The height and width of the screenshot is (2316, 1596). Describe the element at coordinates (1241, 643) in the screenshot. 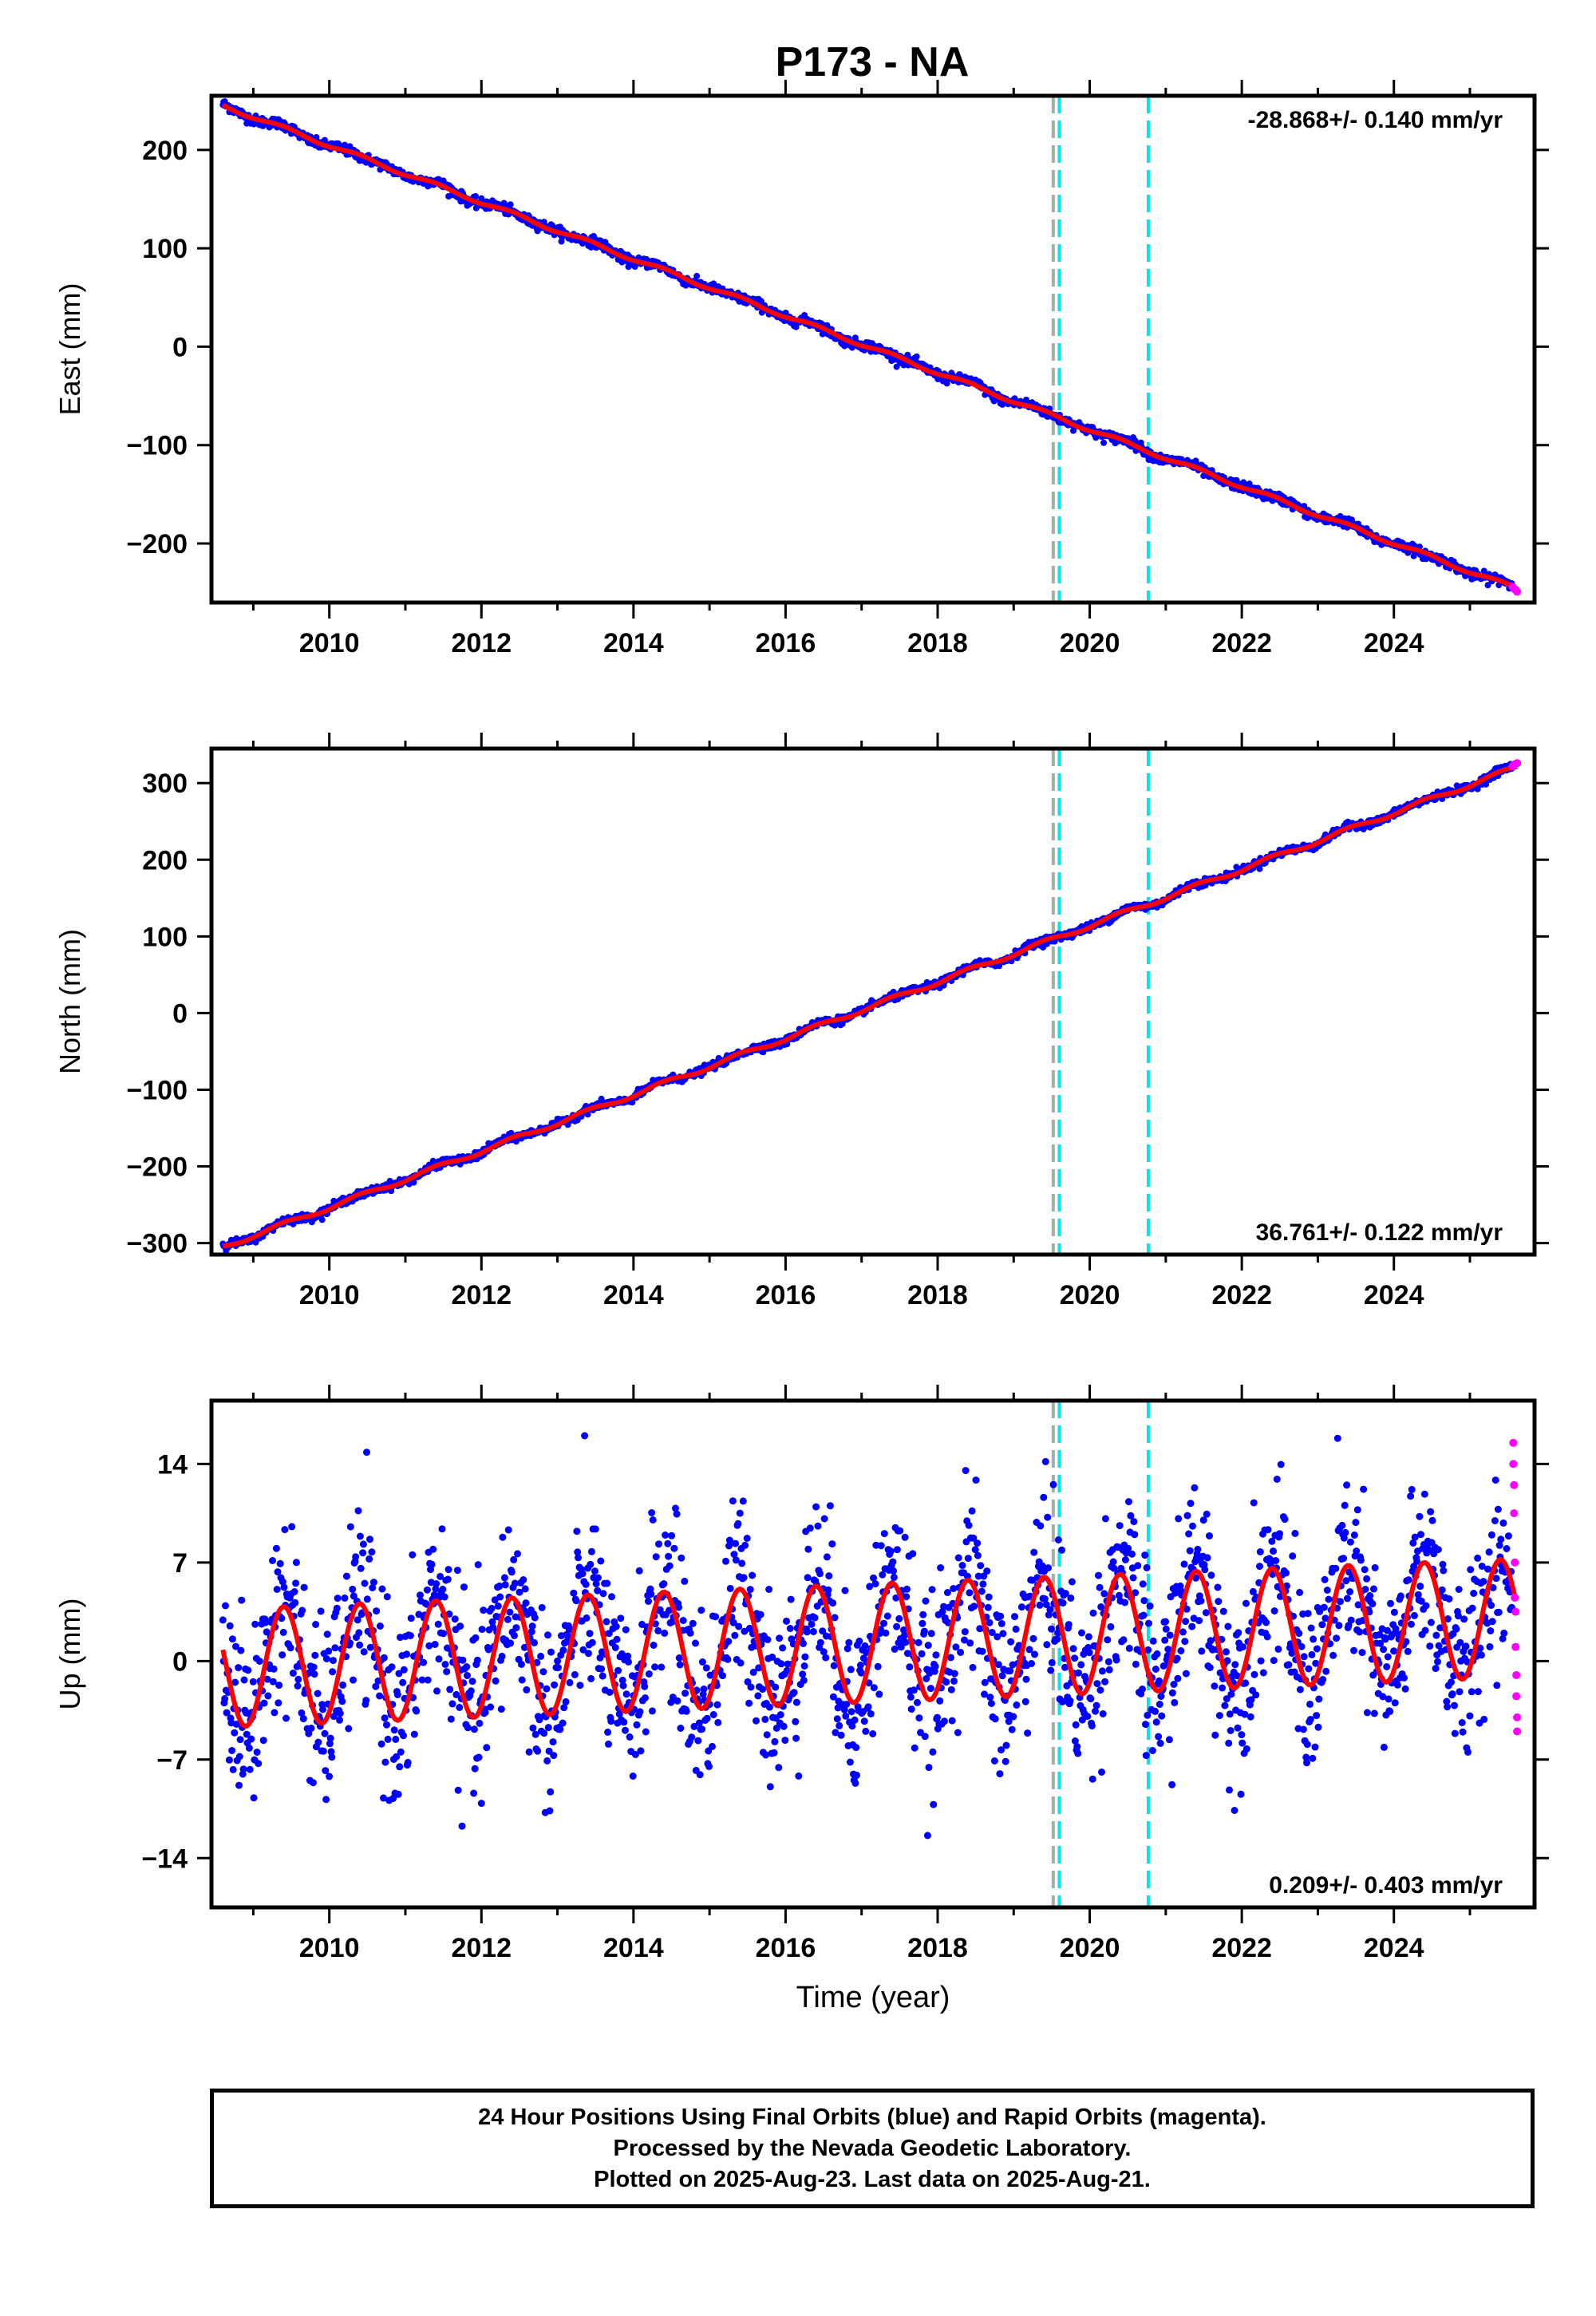

I see `x-tick-label: 2022` at that location.